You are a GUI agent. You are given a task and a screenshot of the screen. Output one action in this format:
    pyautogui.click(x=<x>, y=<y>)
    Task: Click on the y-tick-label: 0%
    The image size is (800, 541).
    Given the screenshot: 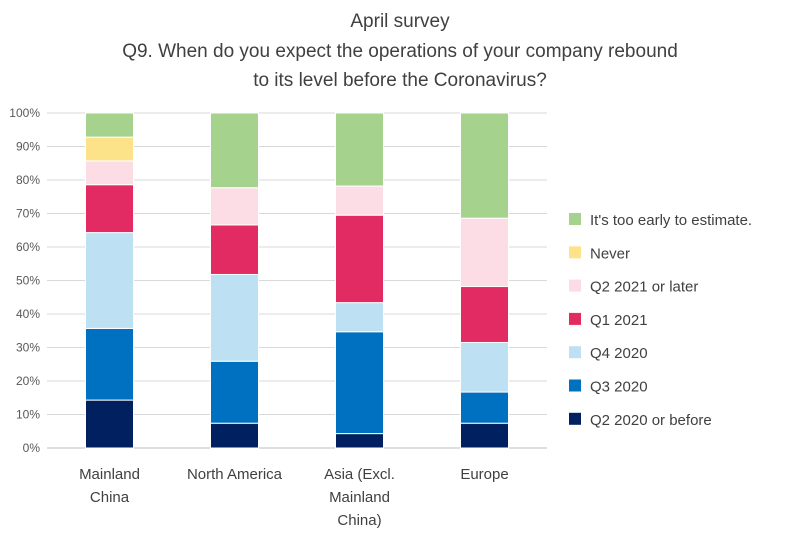 What is the action you would take?
    pyautogui.click(x=32, y=448)
    